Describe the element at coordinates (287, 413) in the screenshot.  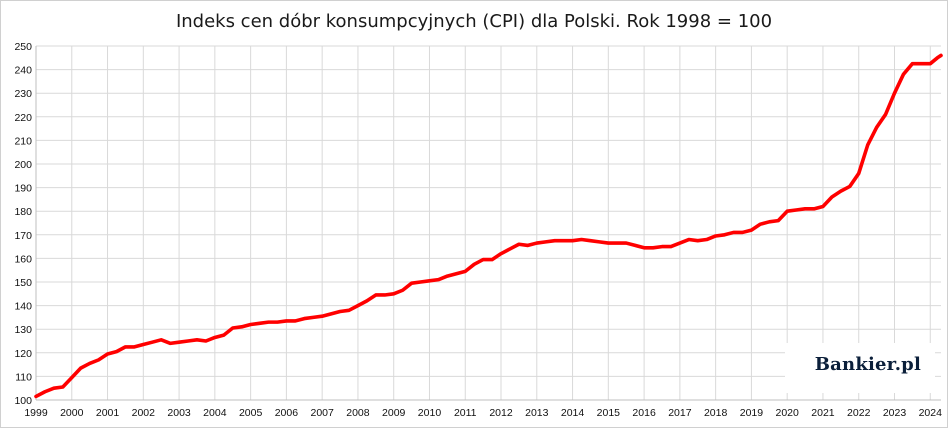
I see `x-tick-label: 2006` at that location.